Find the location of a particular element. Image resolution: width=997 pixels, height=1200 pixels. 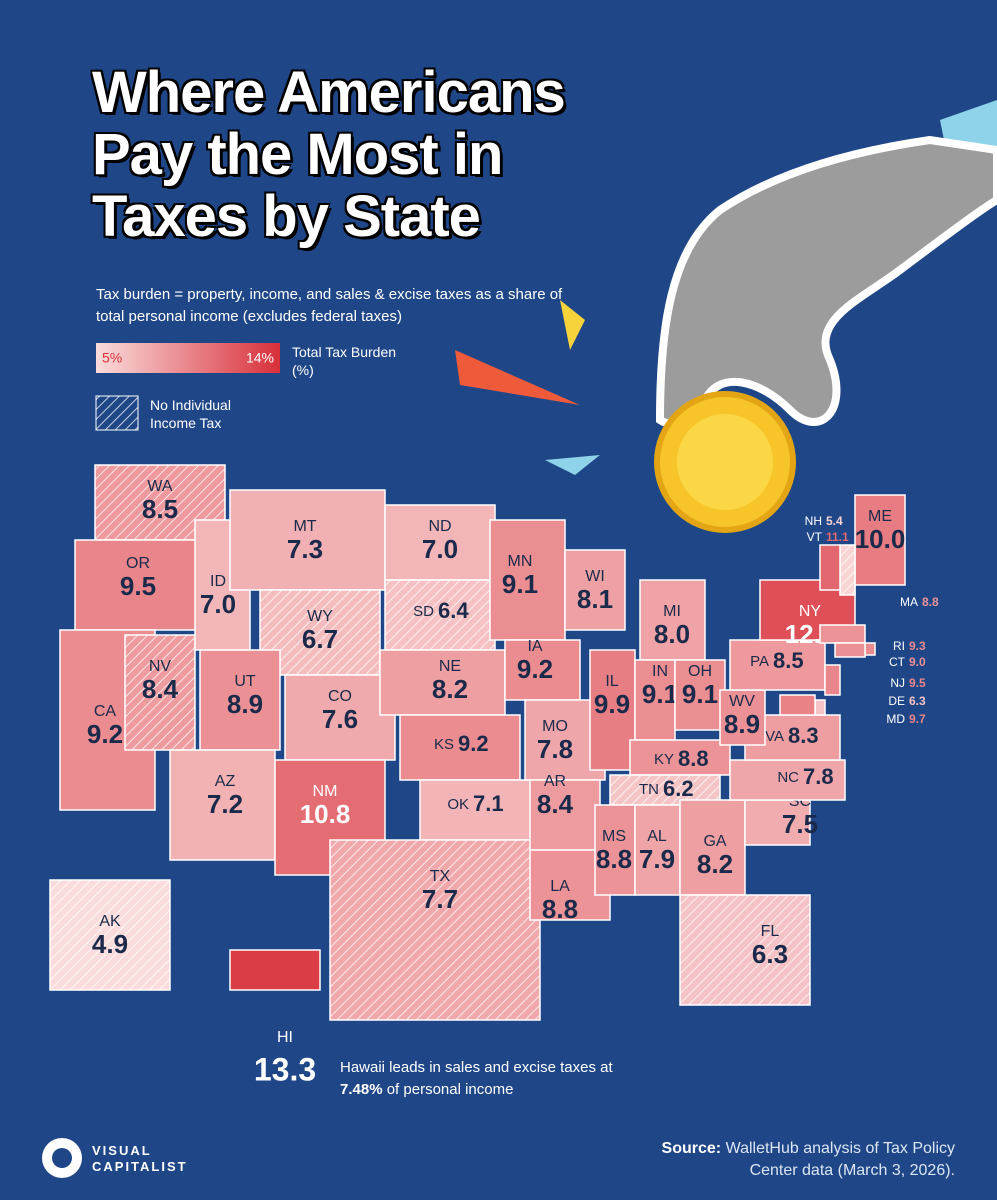

state: NV8.4 is located at coordinates (160, 692).